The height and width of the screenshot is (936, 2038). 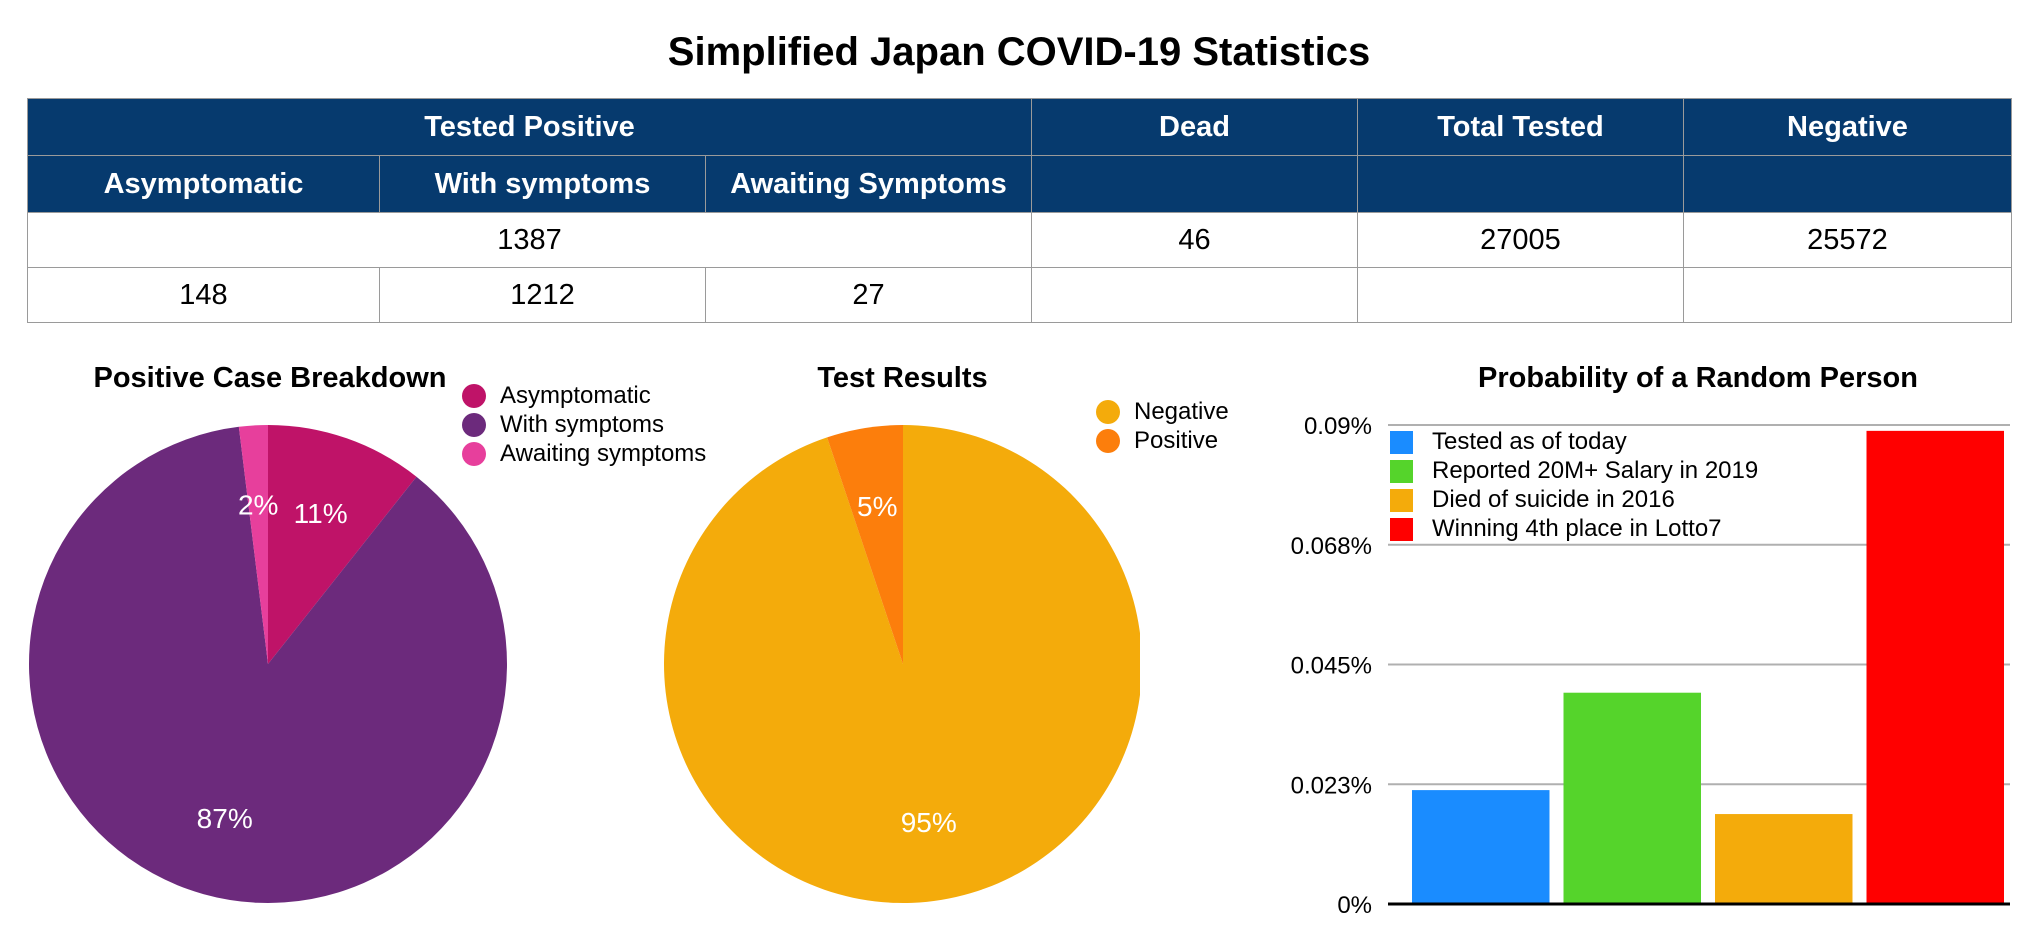 I want to click on pie1-legend-item: Awaiting symptoms, so click(x=584, y=454).